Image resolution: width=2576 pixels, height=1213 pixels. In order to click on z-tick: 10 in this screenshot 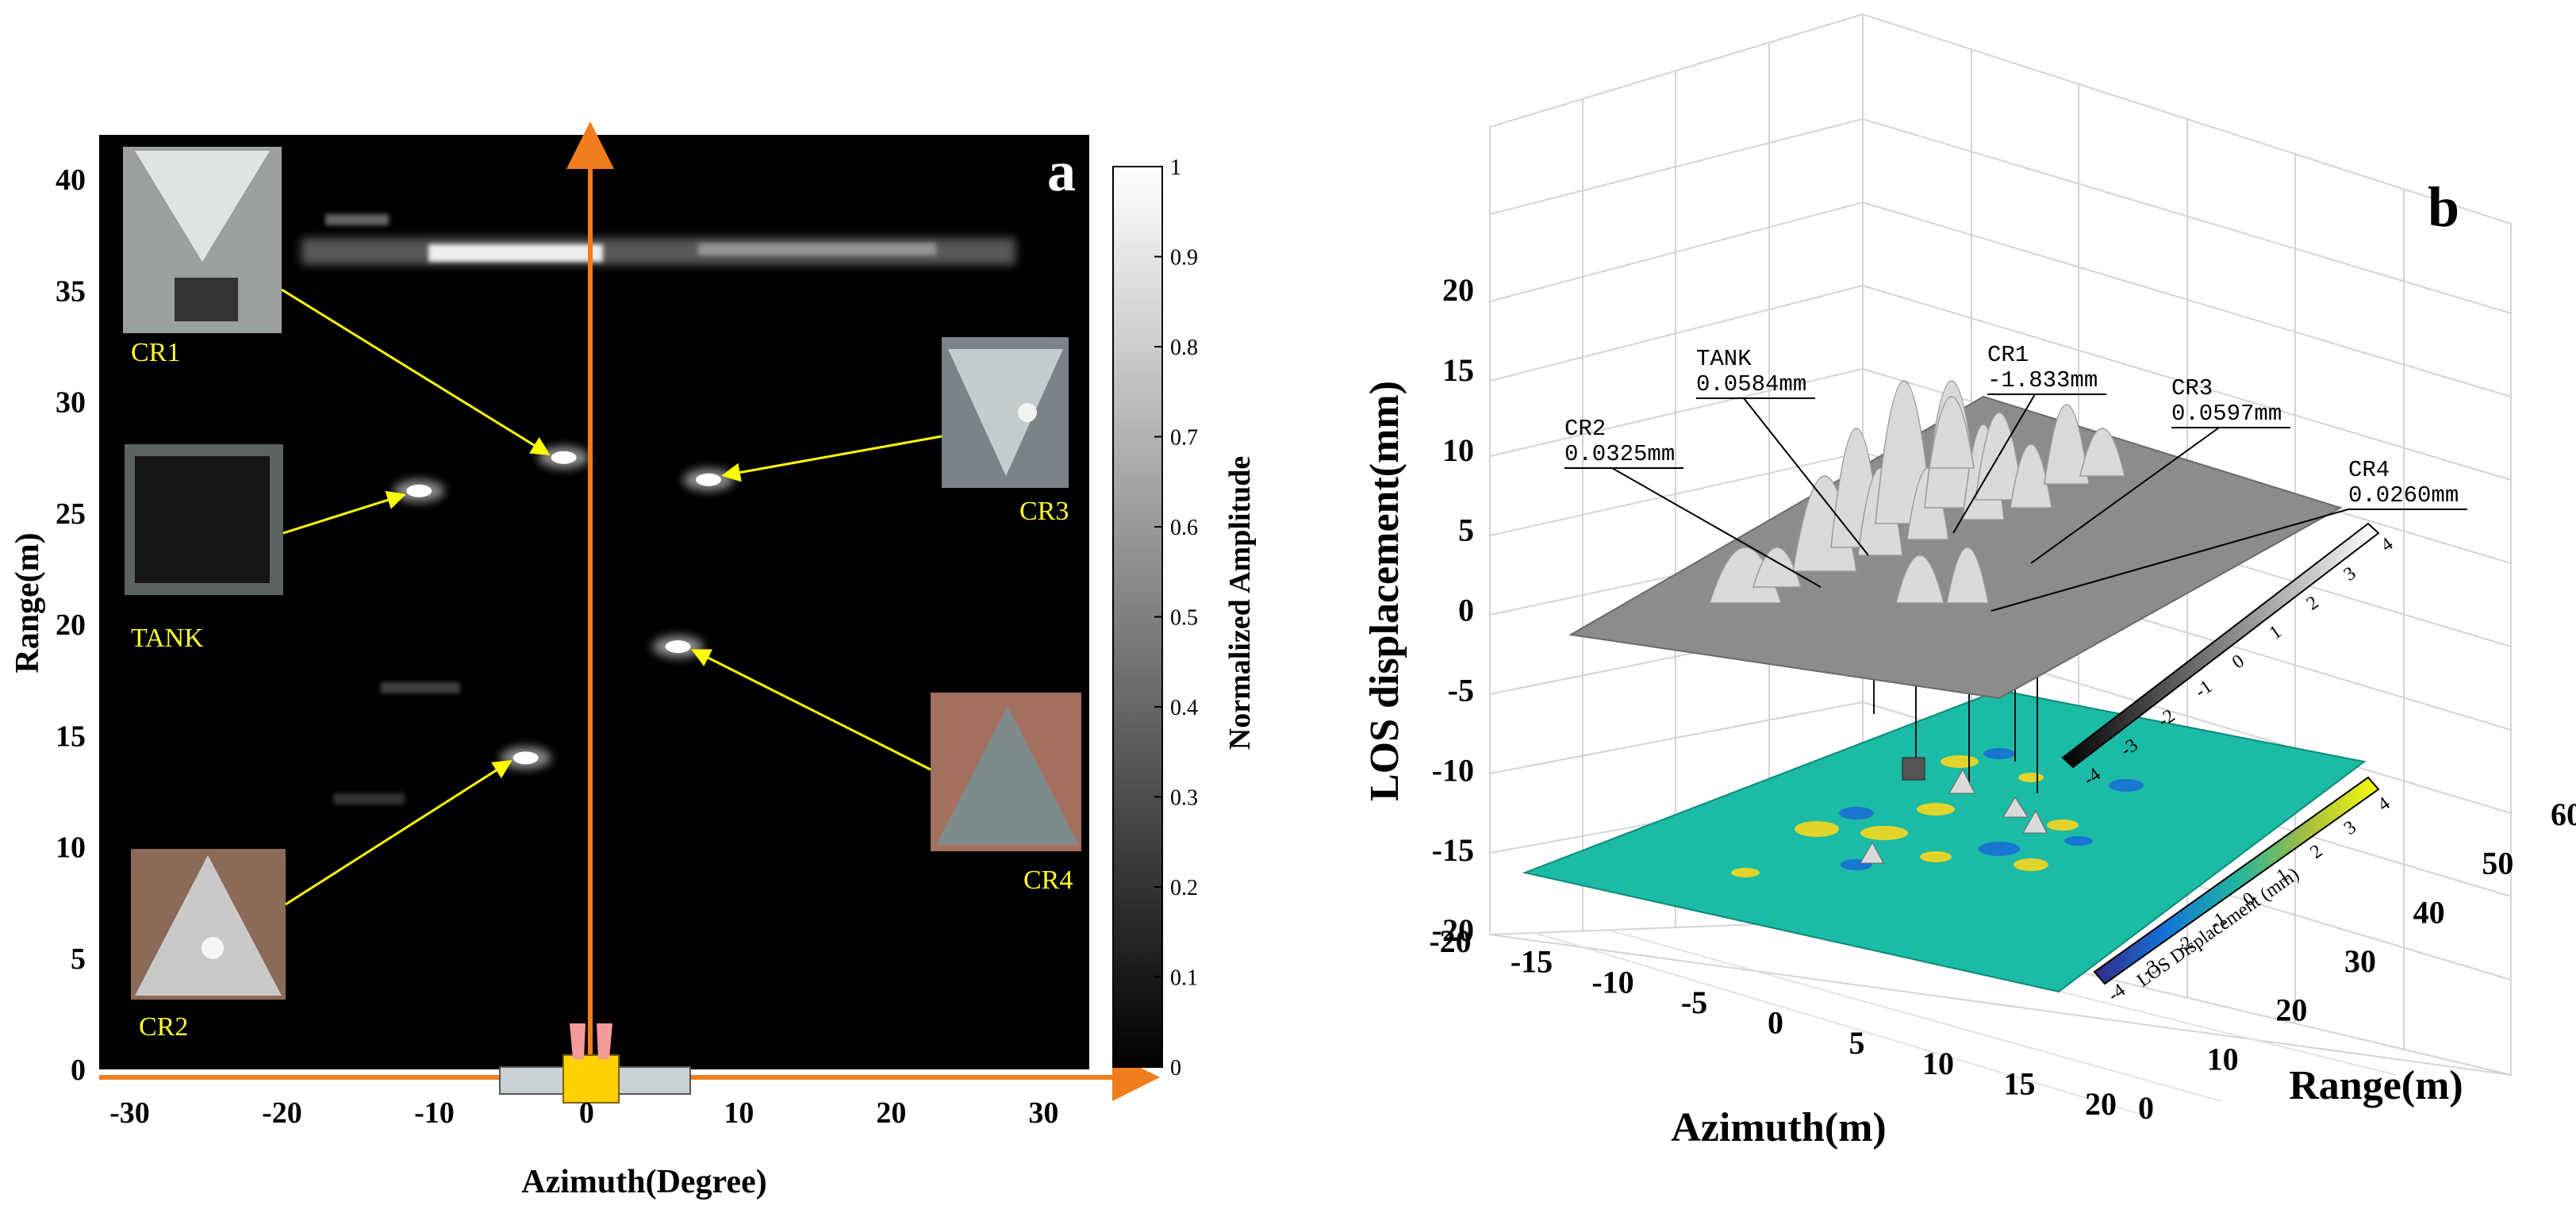, I will do `click(1458, 450)`.